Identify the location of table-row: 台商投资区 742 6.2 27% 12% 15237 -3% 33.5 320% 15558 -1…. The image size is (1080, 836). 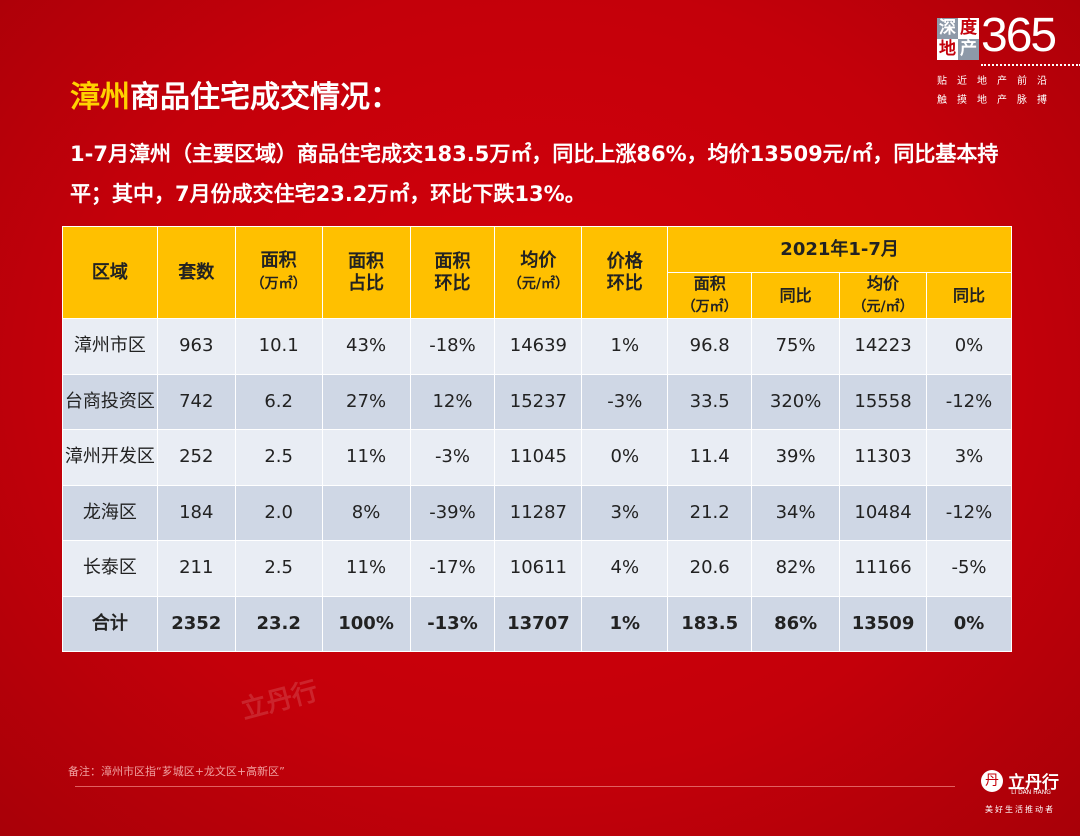
(537, 401).